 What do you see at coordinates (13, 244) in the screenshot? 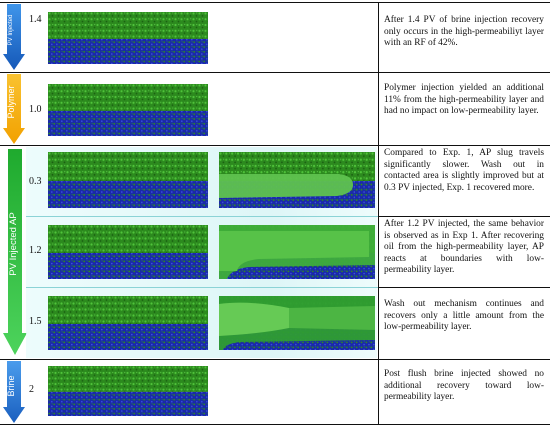
I see `ap-stage-label: PV Injected AP` at bounding box center [13, 244].